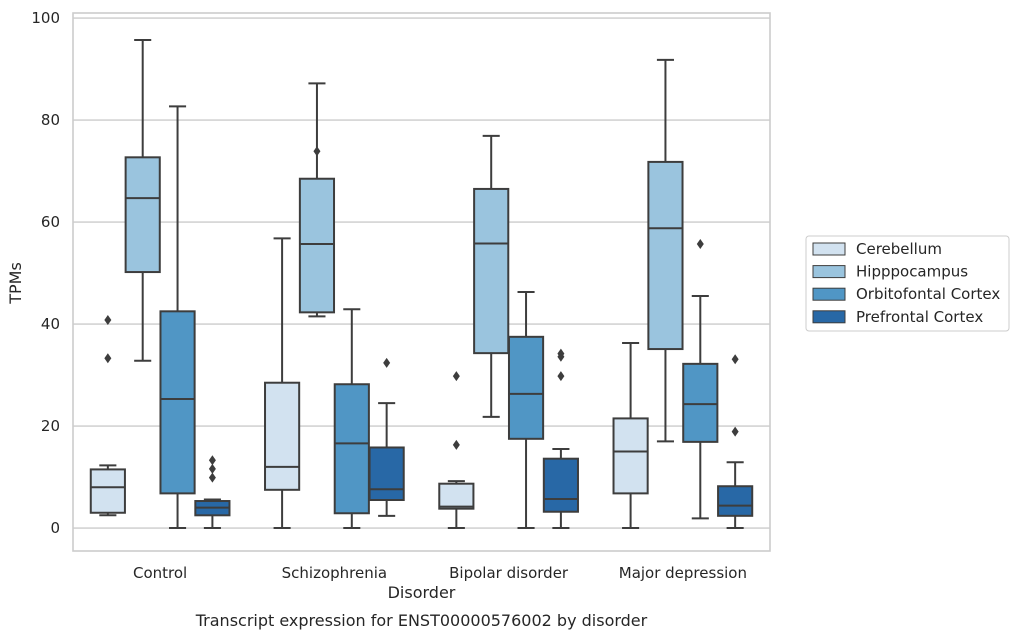 The image size is (1018, 638). Describe the element at coordinates (50, 426) in the screenshot. I see `y-tick-label: 20` at that location.